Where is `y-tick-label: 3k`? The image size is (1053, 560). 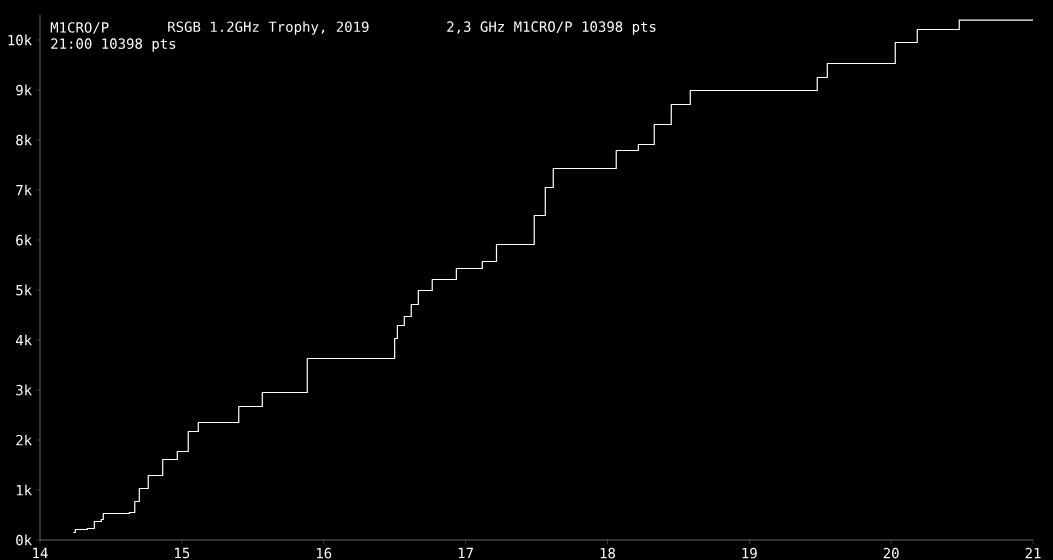
y-tick-label: 3k is located at coordinates (24, 390).